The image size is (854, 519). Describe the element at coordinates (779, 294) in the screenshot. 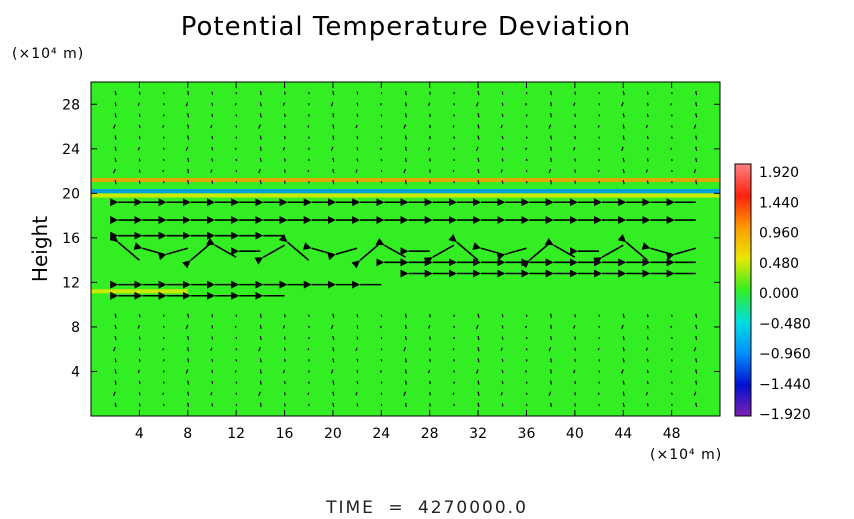

I see `colorbar-label: 0.000` at that location.